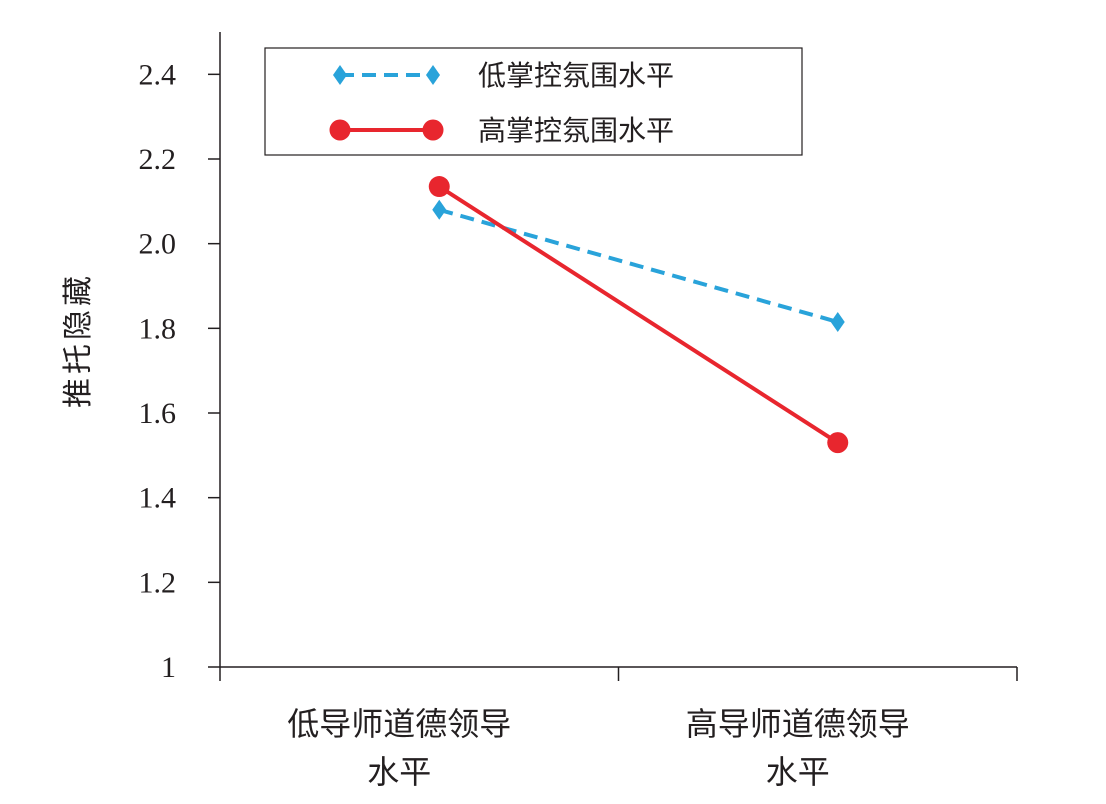  Describe the element at coordinates (158, 74) in the screenshot. I see `y-tick-label: 2.4` at that location.